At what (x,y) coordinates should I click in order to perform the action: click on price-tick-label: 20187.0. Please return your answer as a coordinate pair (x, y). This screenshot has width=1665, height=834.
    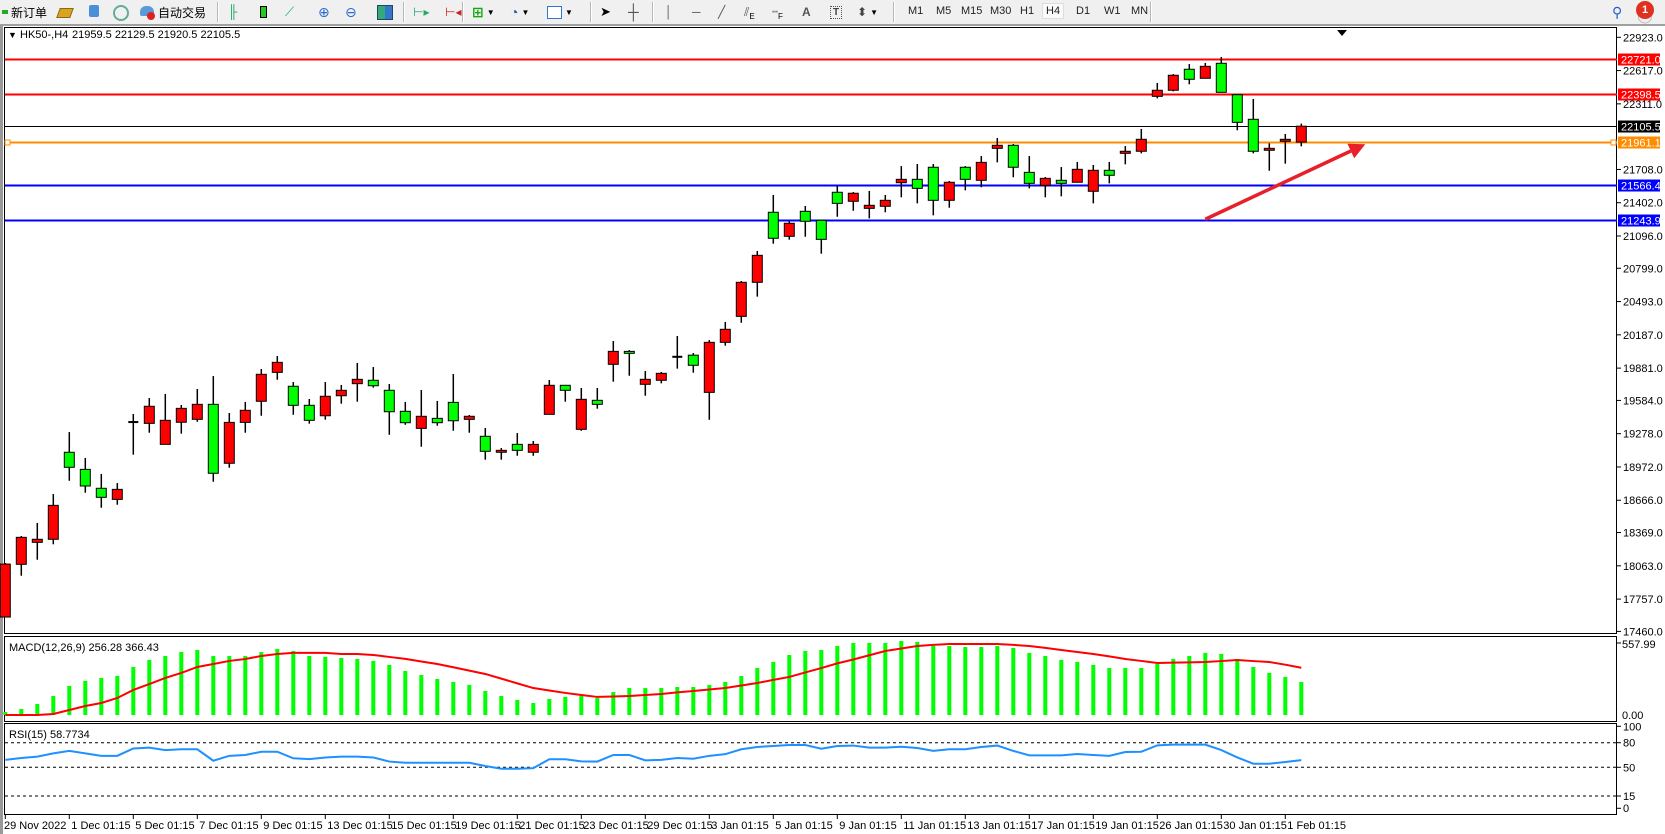
    Looking at the image, I should click on (1643, 336).